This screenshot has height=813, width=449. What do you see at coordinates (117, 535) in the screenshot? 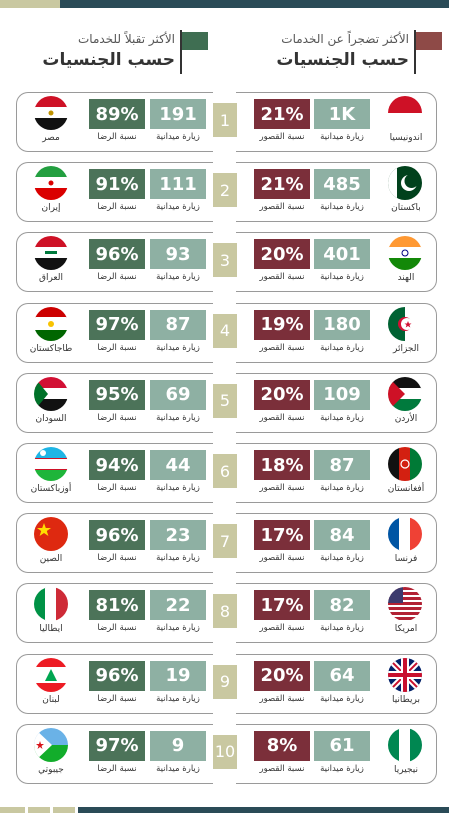
I see `satisfaction-value: 96%` at bounding box center [117, 535].